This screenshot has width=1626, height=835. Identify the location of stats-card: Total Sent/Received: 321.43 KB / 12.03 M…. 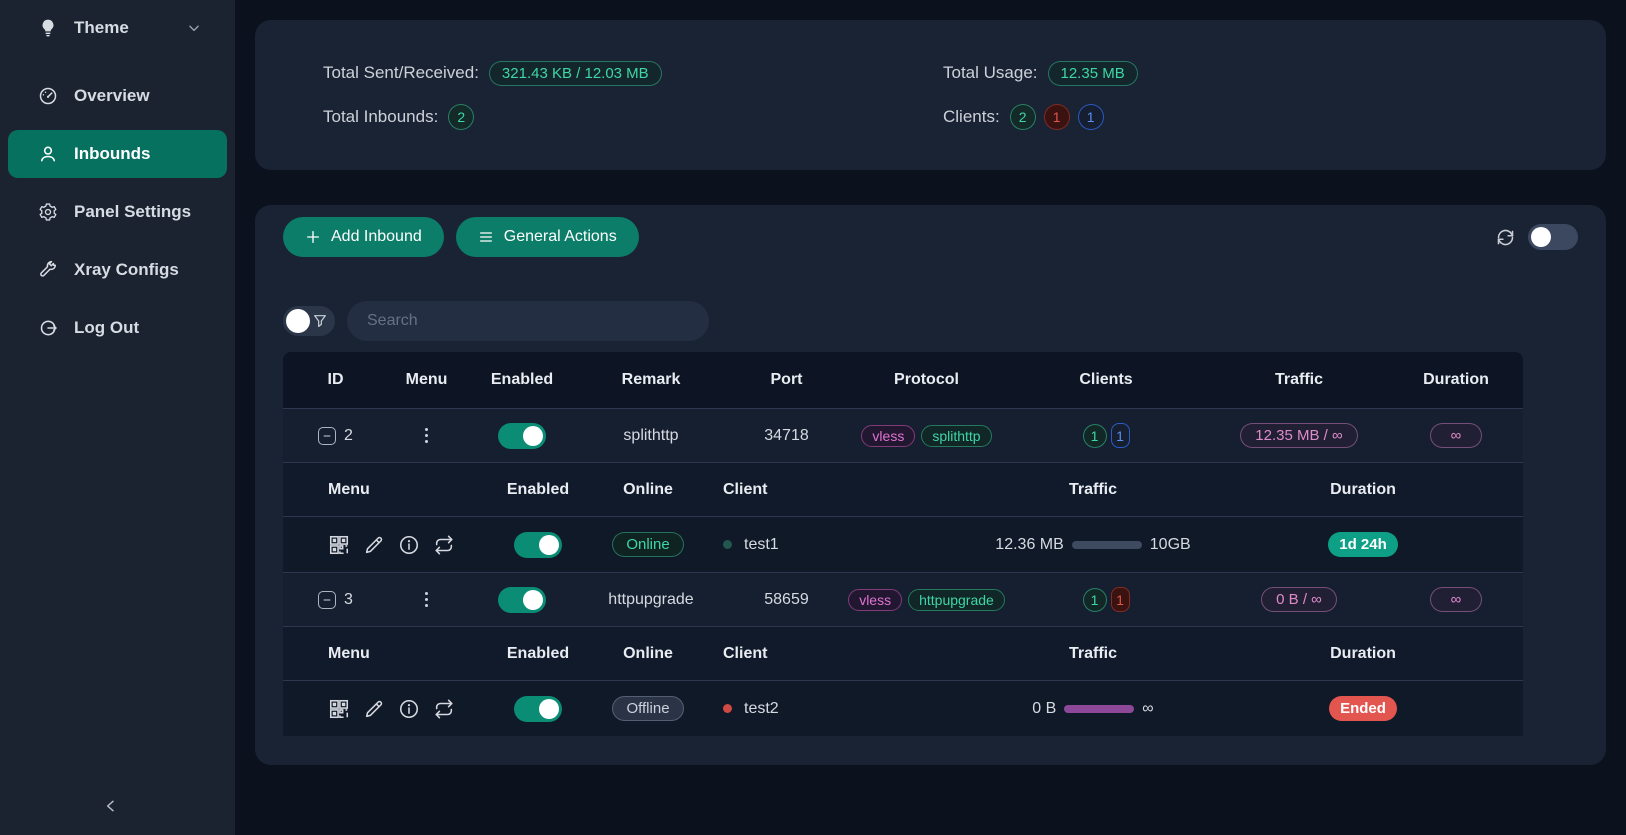
(930, 95).